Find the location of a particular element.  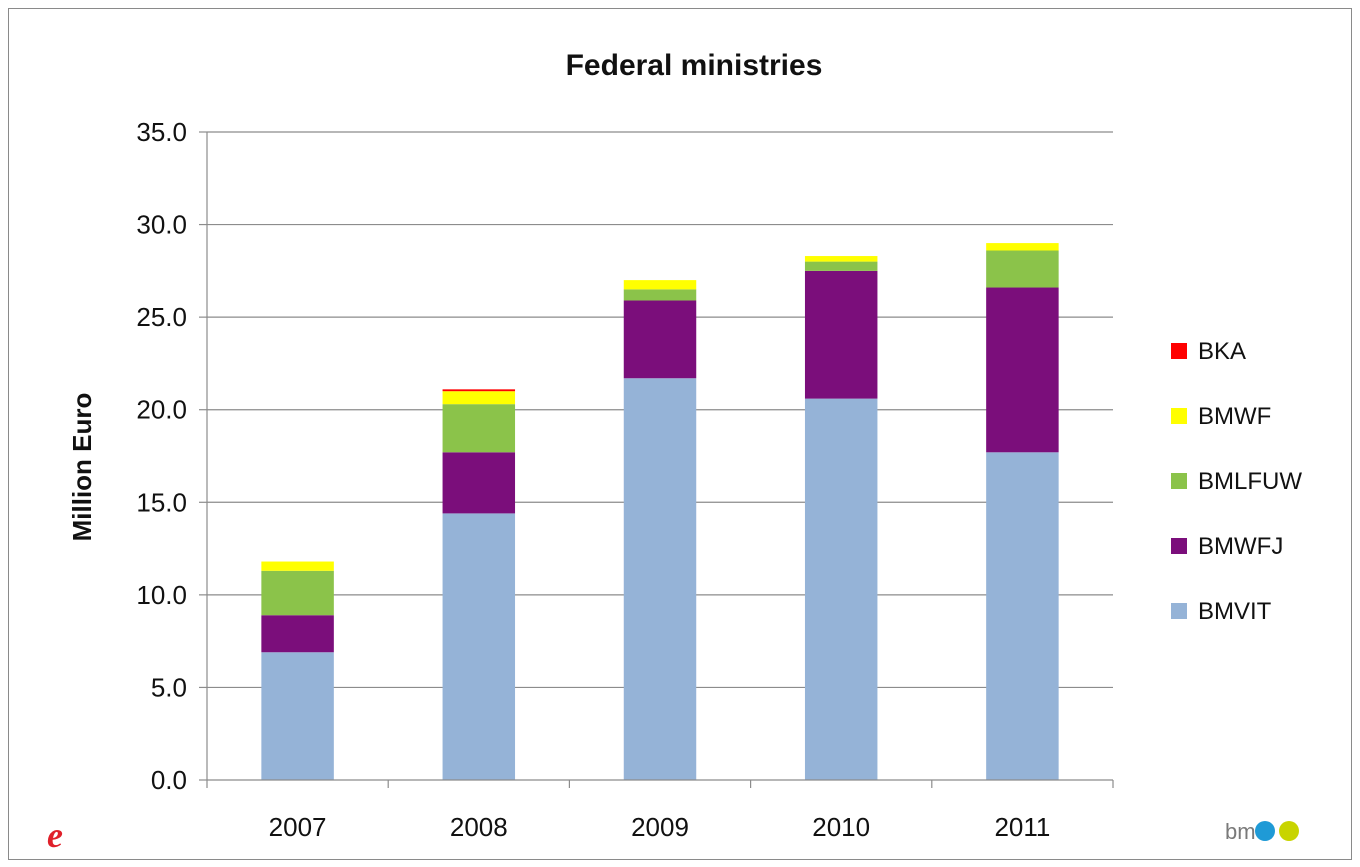

bar-segment-bmwfj-2009 is located at coordinates (660, 339).